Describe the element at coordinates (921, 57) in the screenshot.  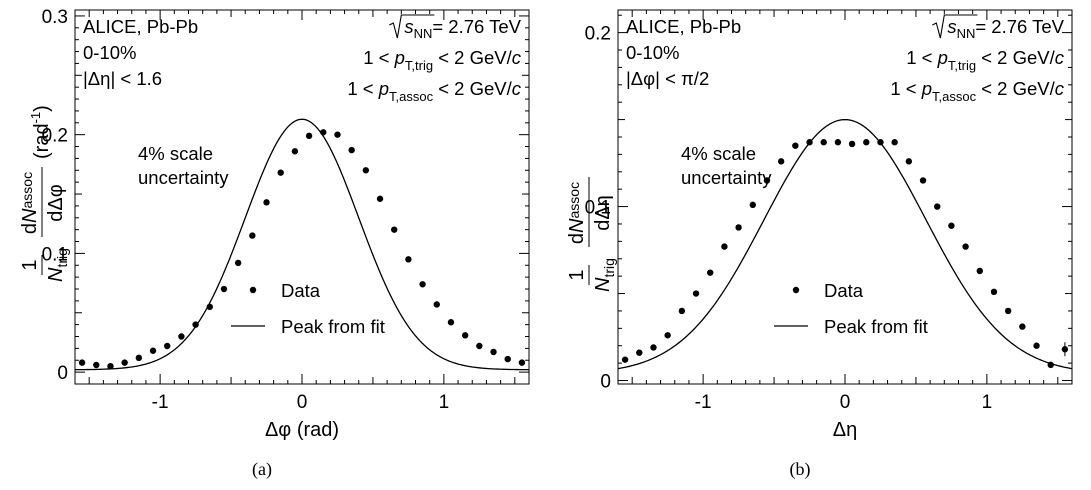
I see `annotation-ptrig-part: 1 <` at that location.